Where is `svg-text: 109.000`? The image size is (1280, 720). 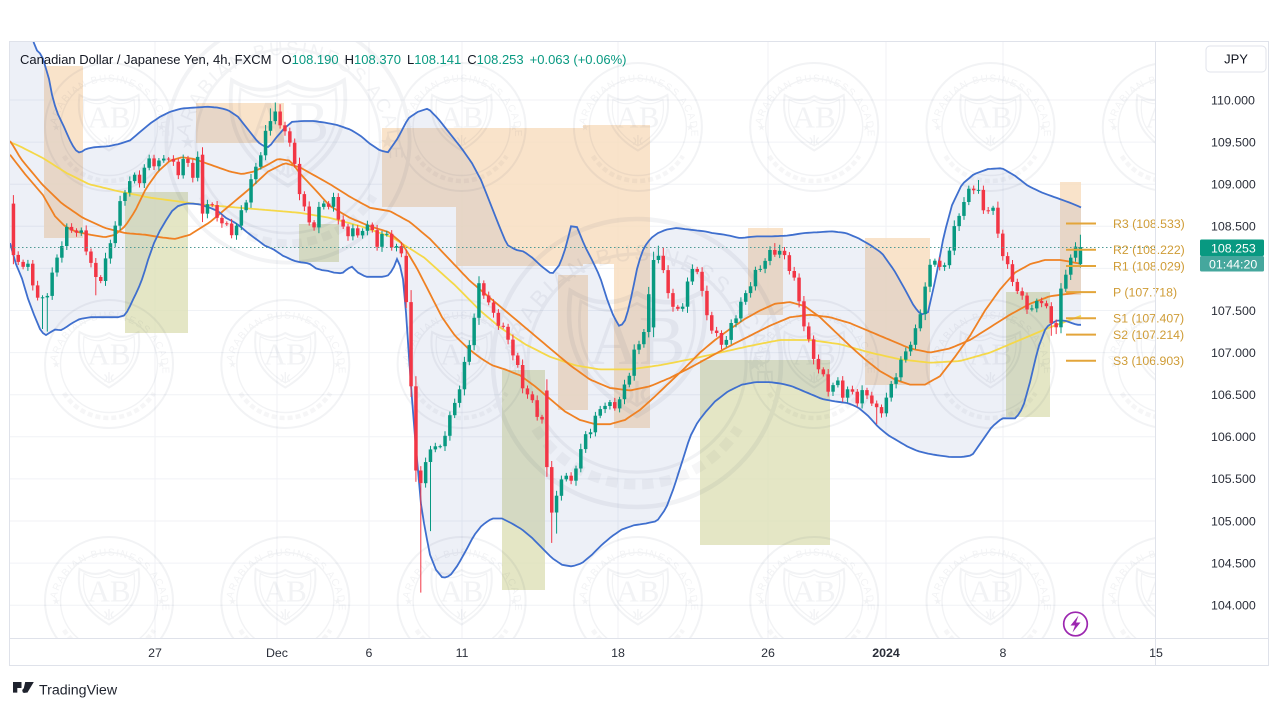
svg-text: 109.000 is located at coordinates (1233, 185).